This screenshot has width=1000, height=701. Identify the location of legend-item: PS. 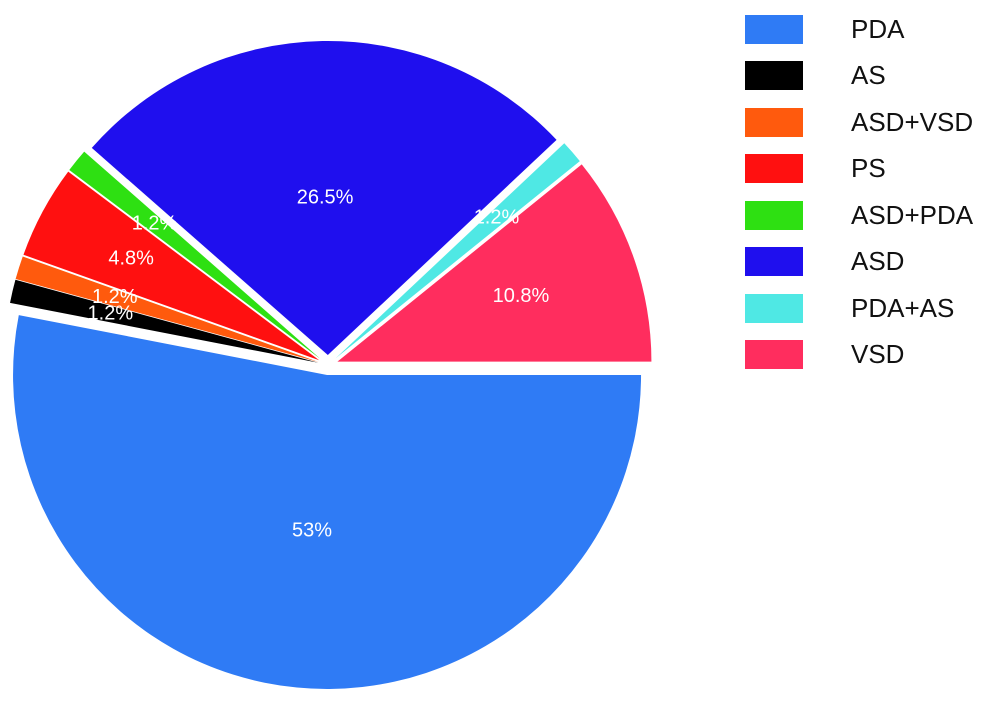
(870, 169).